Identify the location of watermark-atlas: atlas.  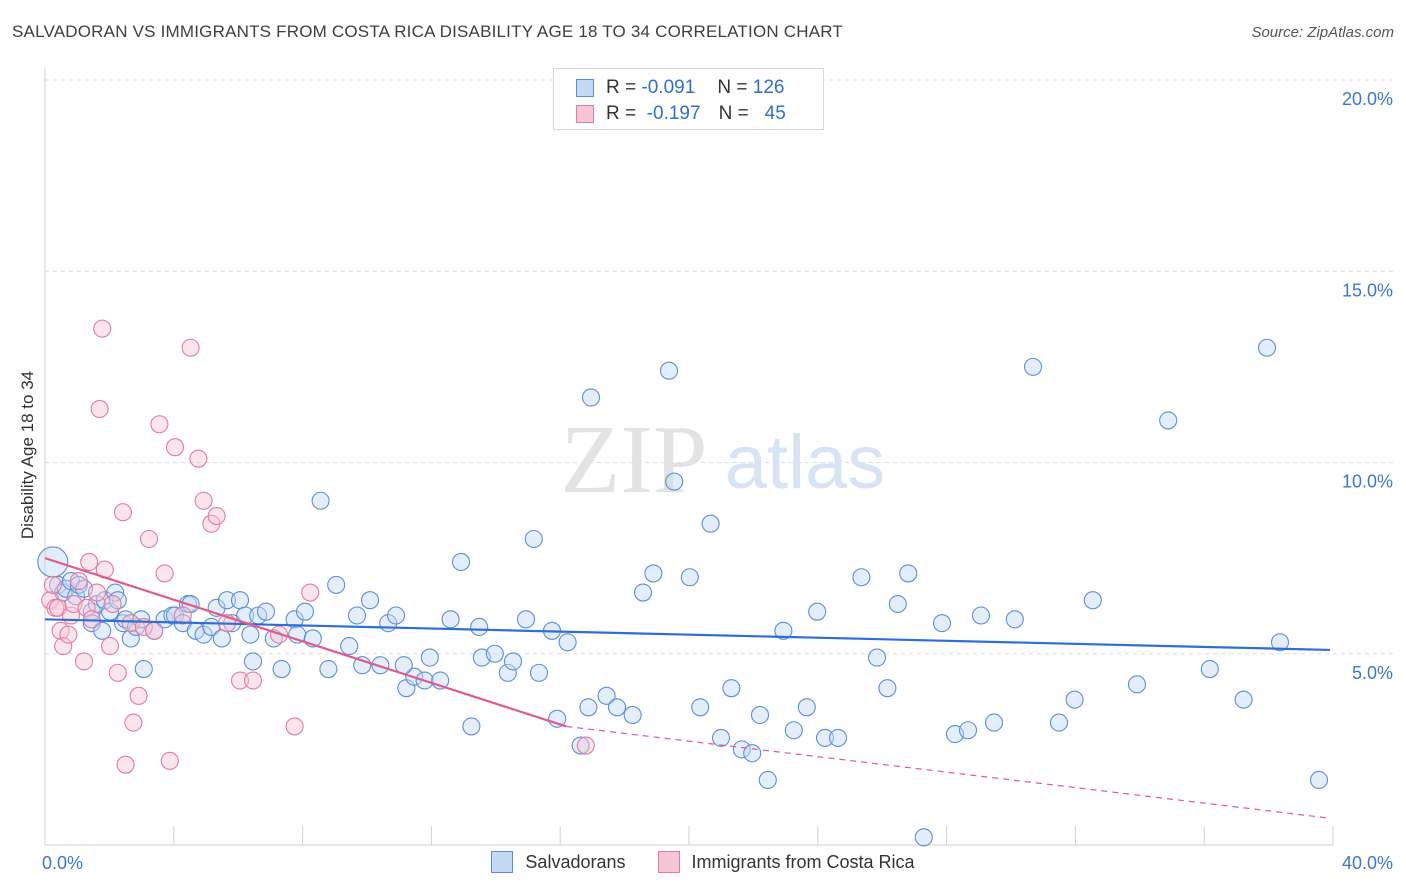
(805, 462).